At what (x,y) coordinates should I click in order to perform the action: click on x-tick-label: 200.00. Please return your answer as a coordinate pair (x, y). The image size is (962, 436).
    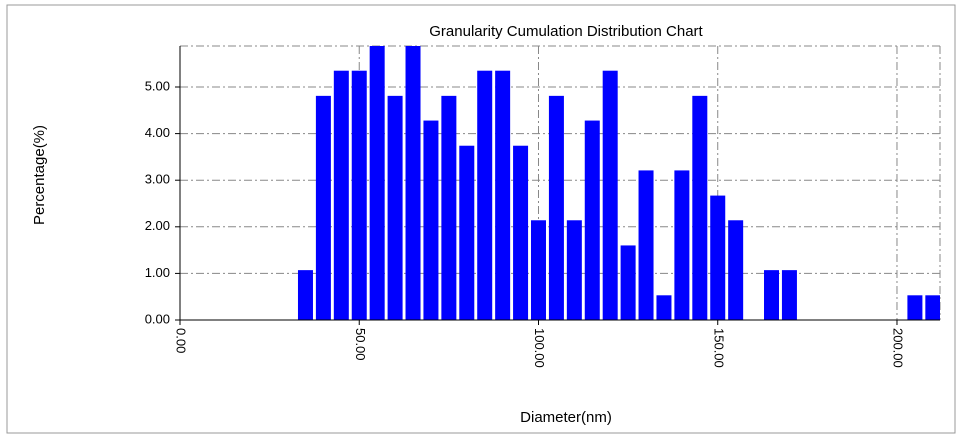
    Looking at the image, I should click on (898, 348).